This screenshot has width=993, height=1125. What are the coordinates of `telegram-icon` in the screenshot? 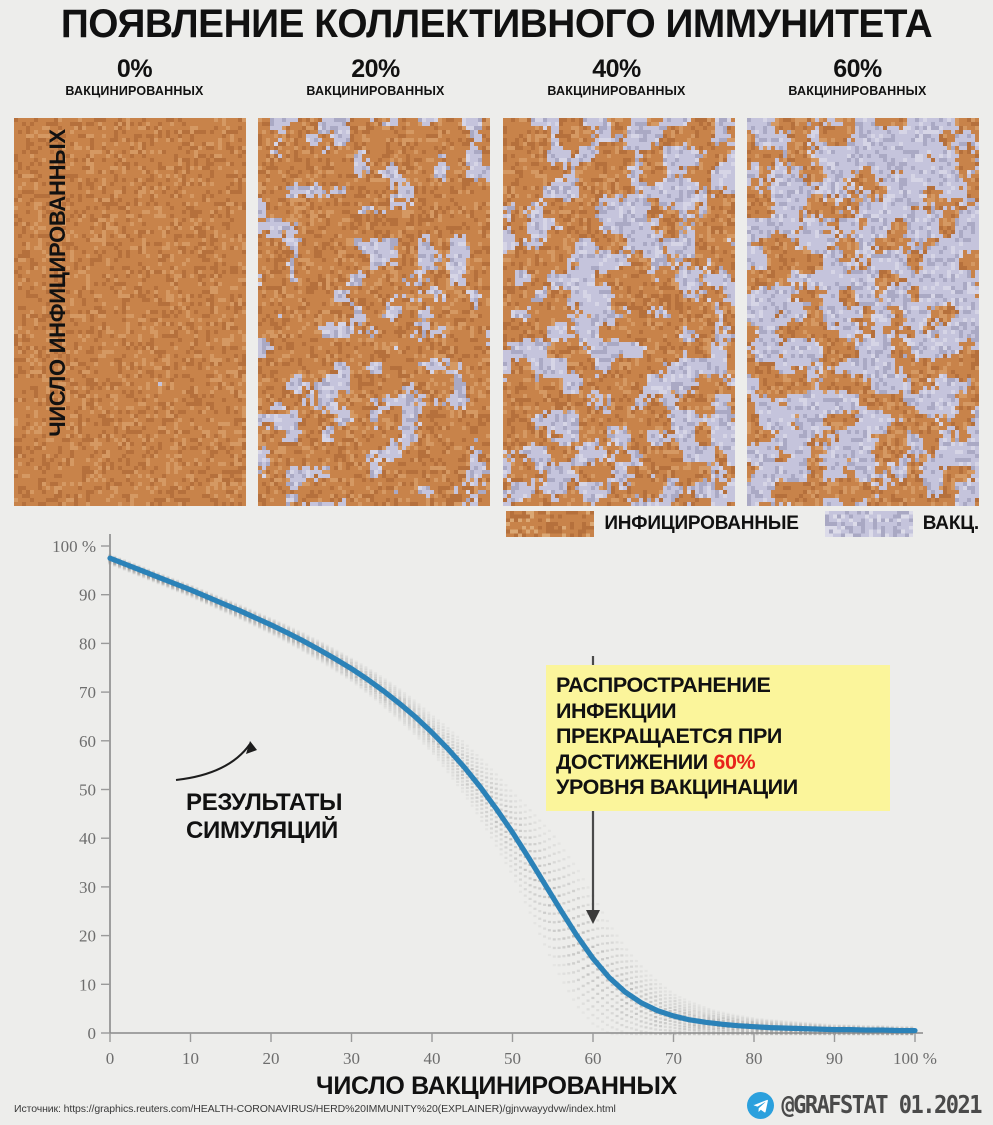 It's located at (761, 1105).